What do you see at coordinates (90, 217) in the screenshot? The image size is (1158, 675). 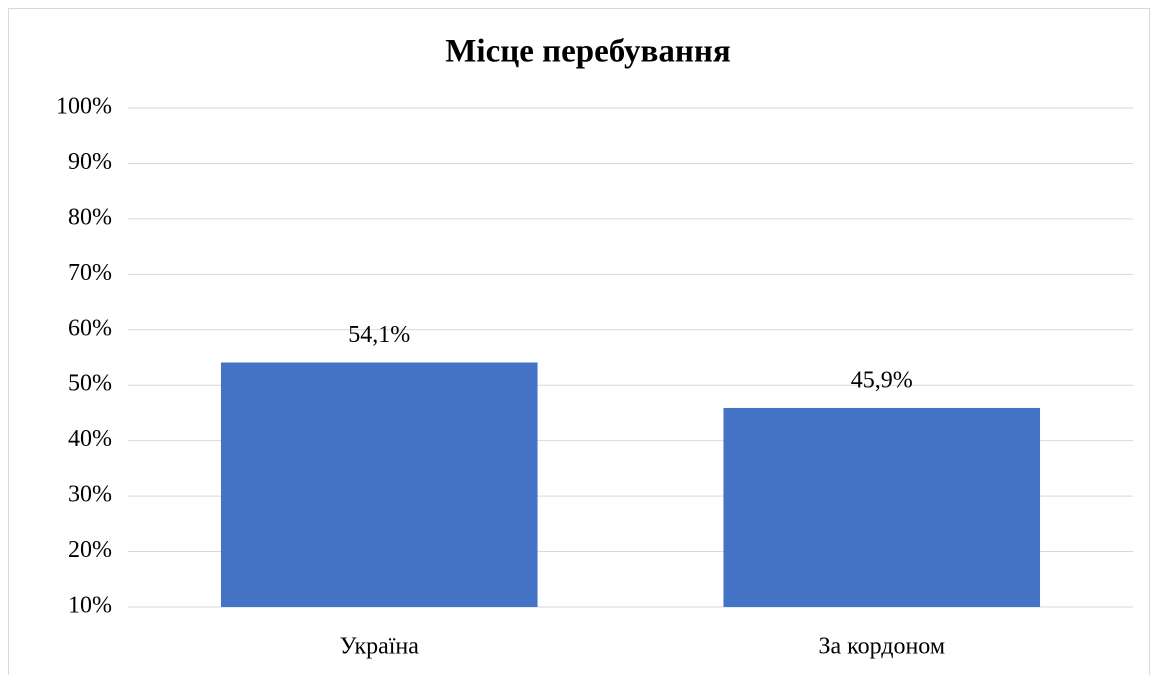 I see `y-tick-label: 80%` at bounding box center [90, 217].